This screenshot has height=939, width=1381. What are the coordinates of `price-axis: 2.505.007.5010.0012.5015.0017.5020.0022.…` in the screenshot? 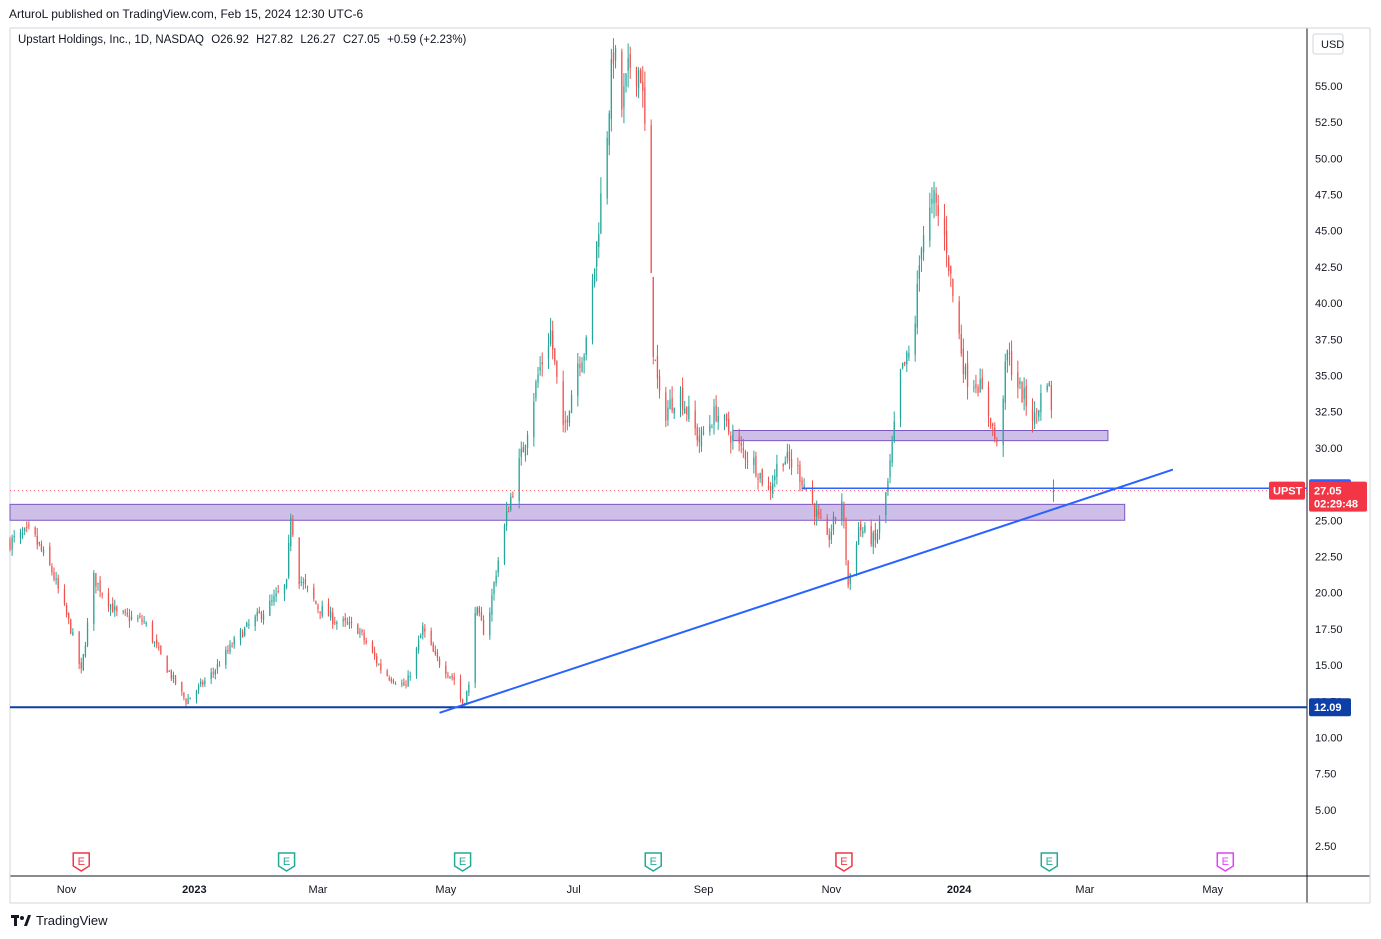 It's located at (1329, 467).